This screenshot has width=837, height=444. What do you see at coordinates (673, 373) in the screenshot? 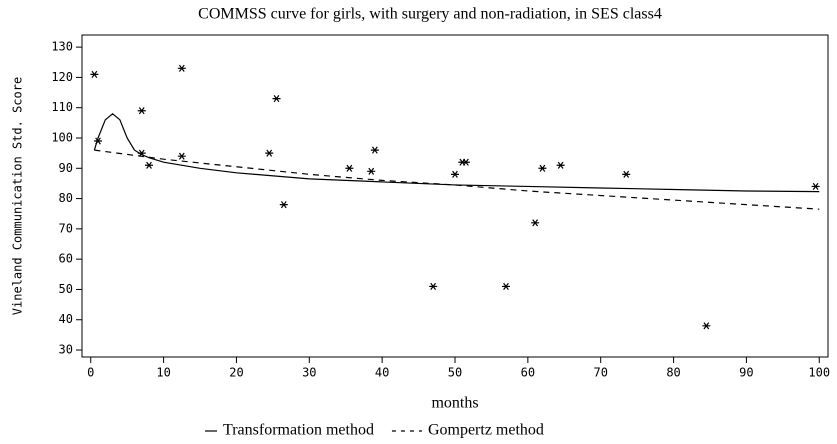
I see `x-tick-label: 80` at bounding box center [673, 373].